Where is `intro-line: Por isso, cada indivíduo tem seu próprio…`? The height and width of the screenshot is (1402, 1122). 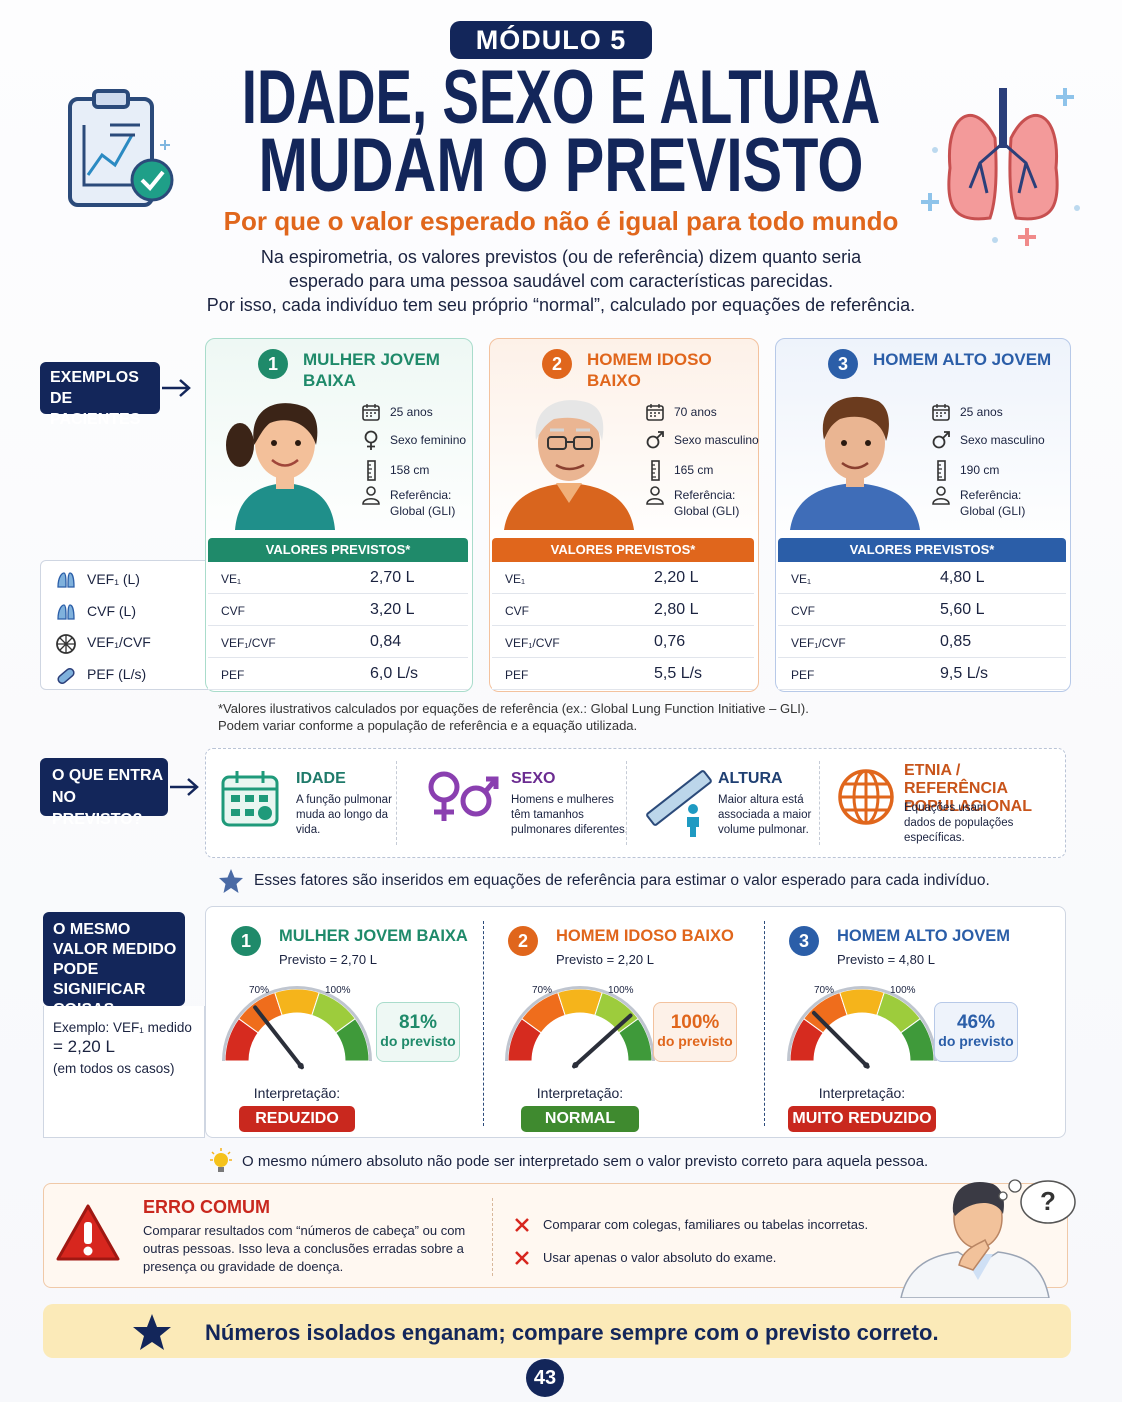 intro-line: Por isso, cada indivíduo tem seu próprio… is located at coordinates (561, 305).